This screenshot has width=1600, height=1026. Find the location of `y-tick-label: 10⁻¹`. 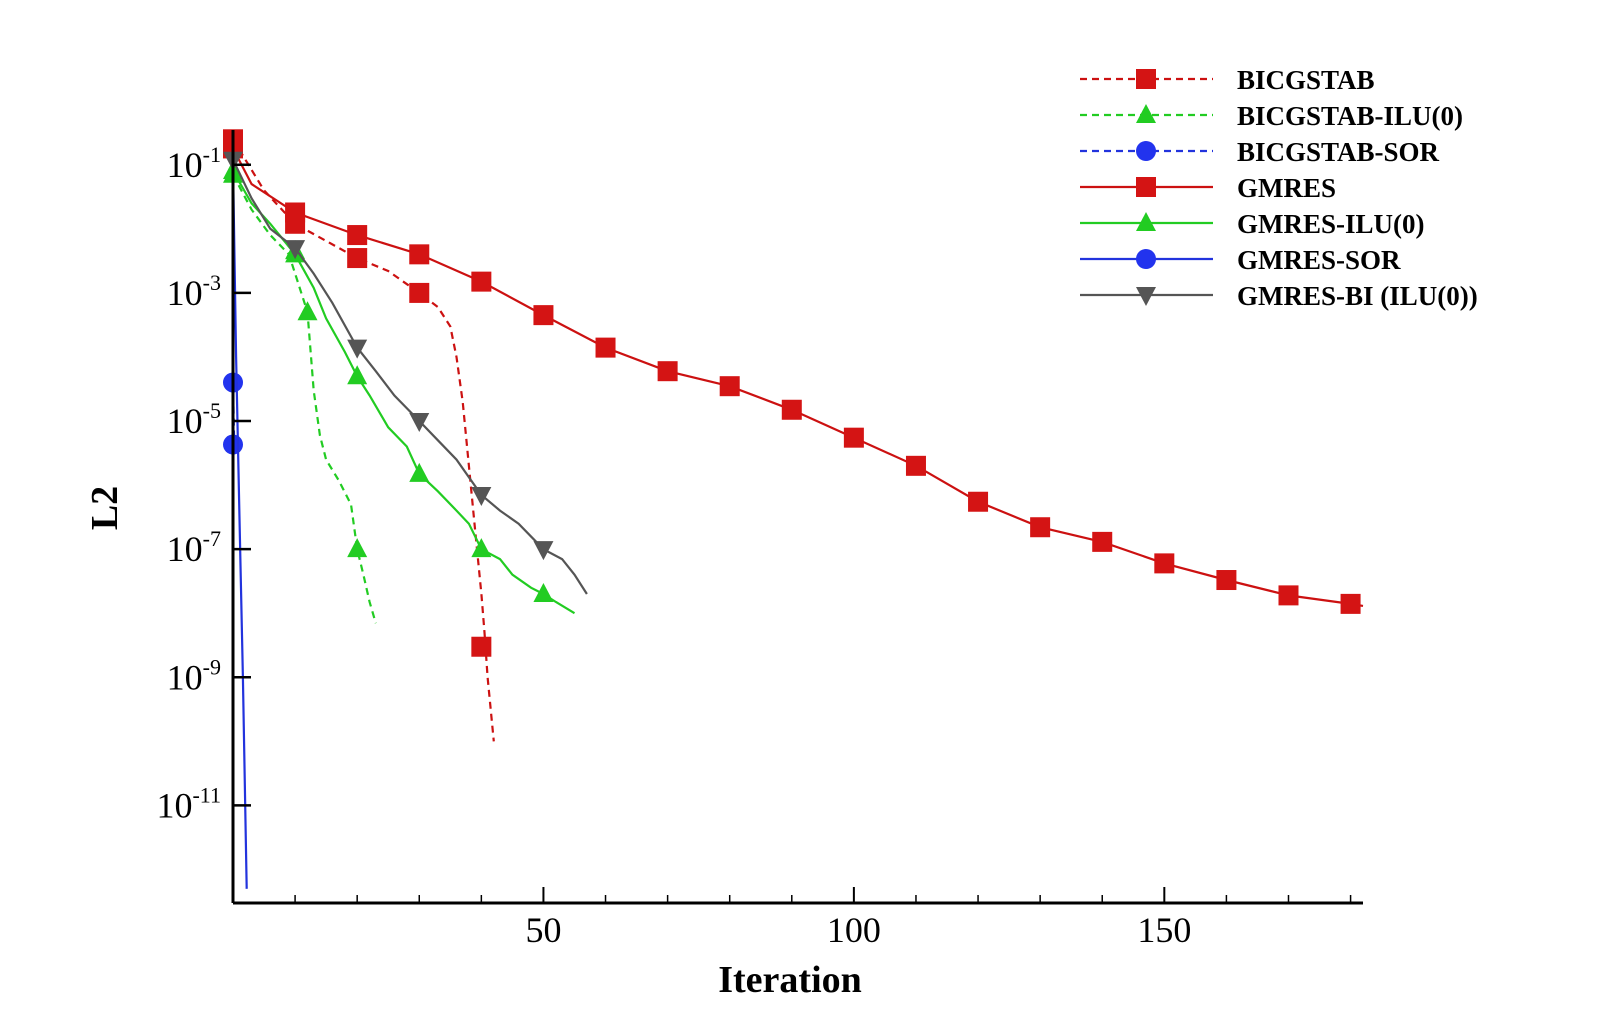

y-tick-label: 10⁻¹ is located at coordinates (194, 163).